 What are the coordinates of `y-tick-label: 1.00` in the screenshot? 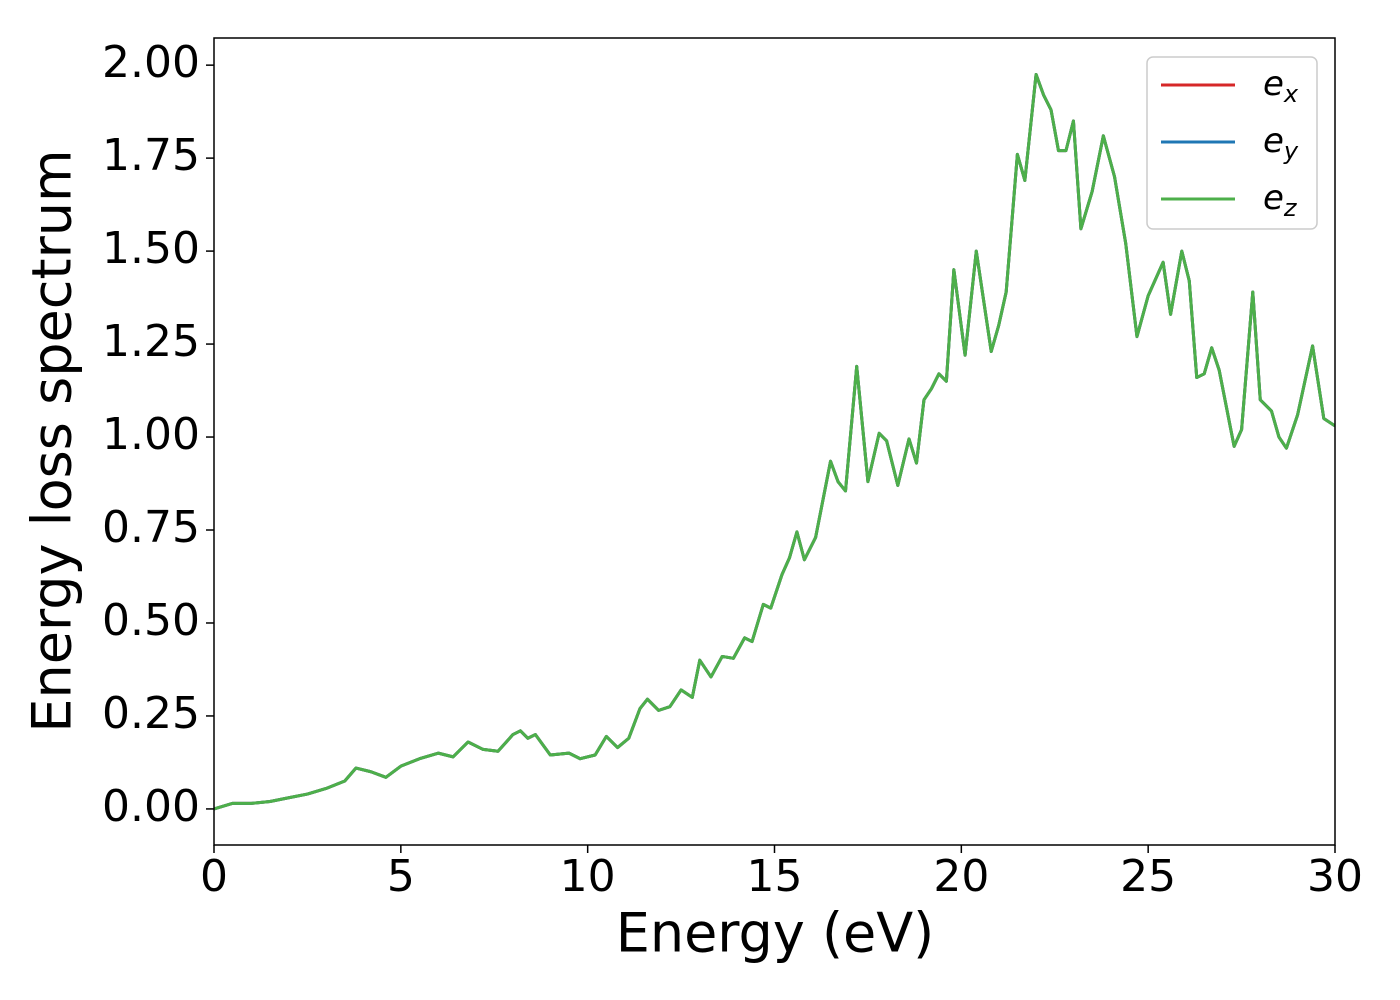 It's located at (151, 434).